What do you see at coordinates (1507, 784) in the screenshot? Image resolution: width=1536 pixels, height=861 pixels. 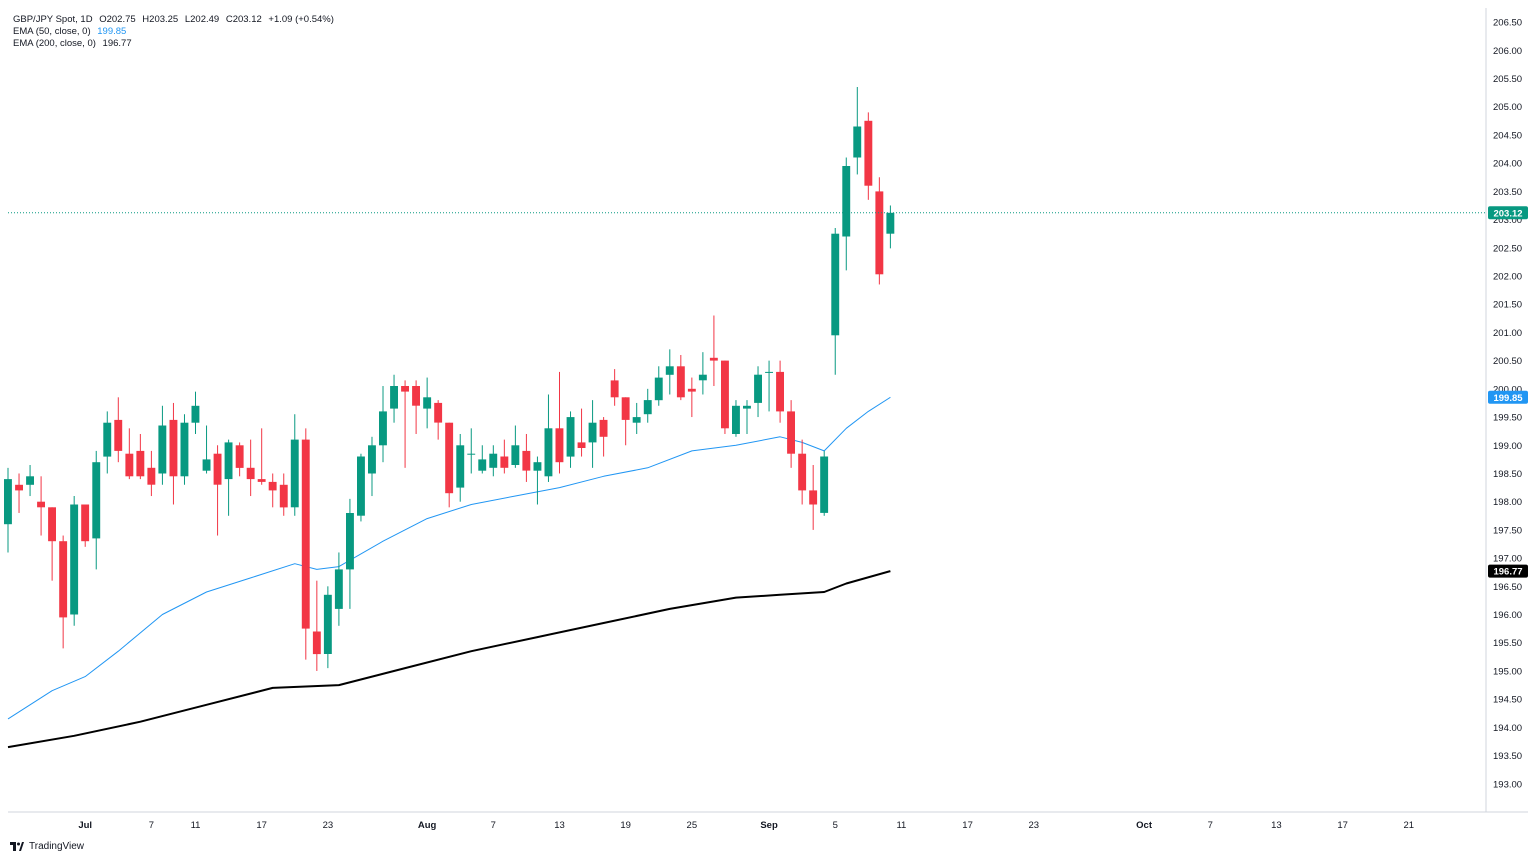 I see `y-tick-label: 193.00` at bounding box center [1507, 784].